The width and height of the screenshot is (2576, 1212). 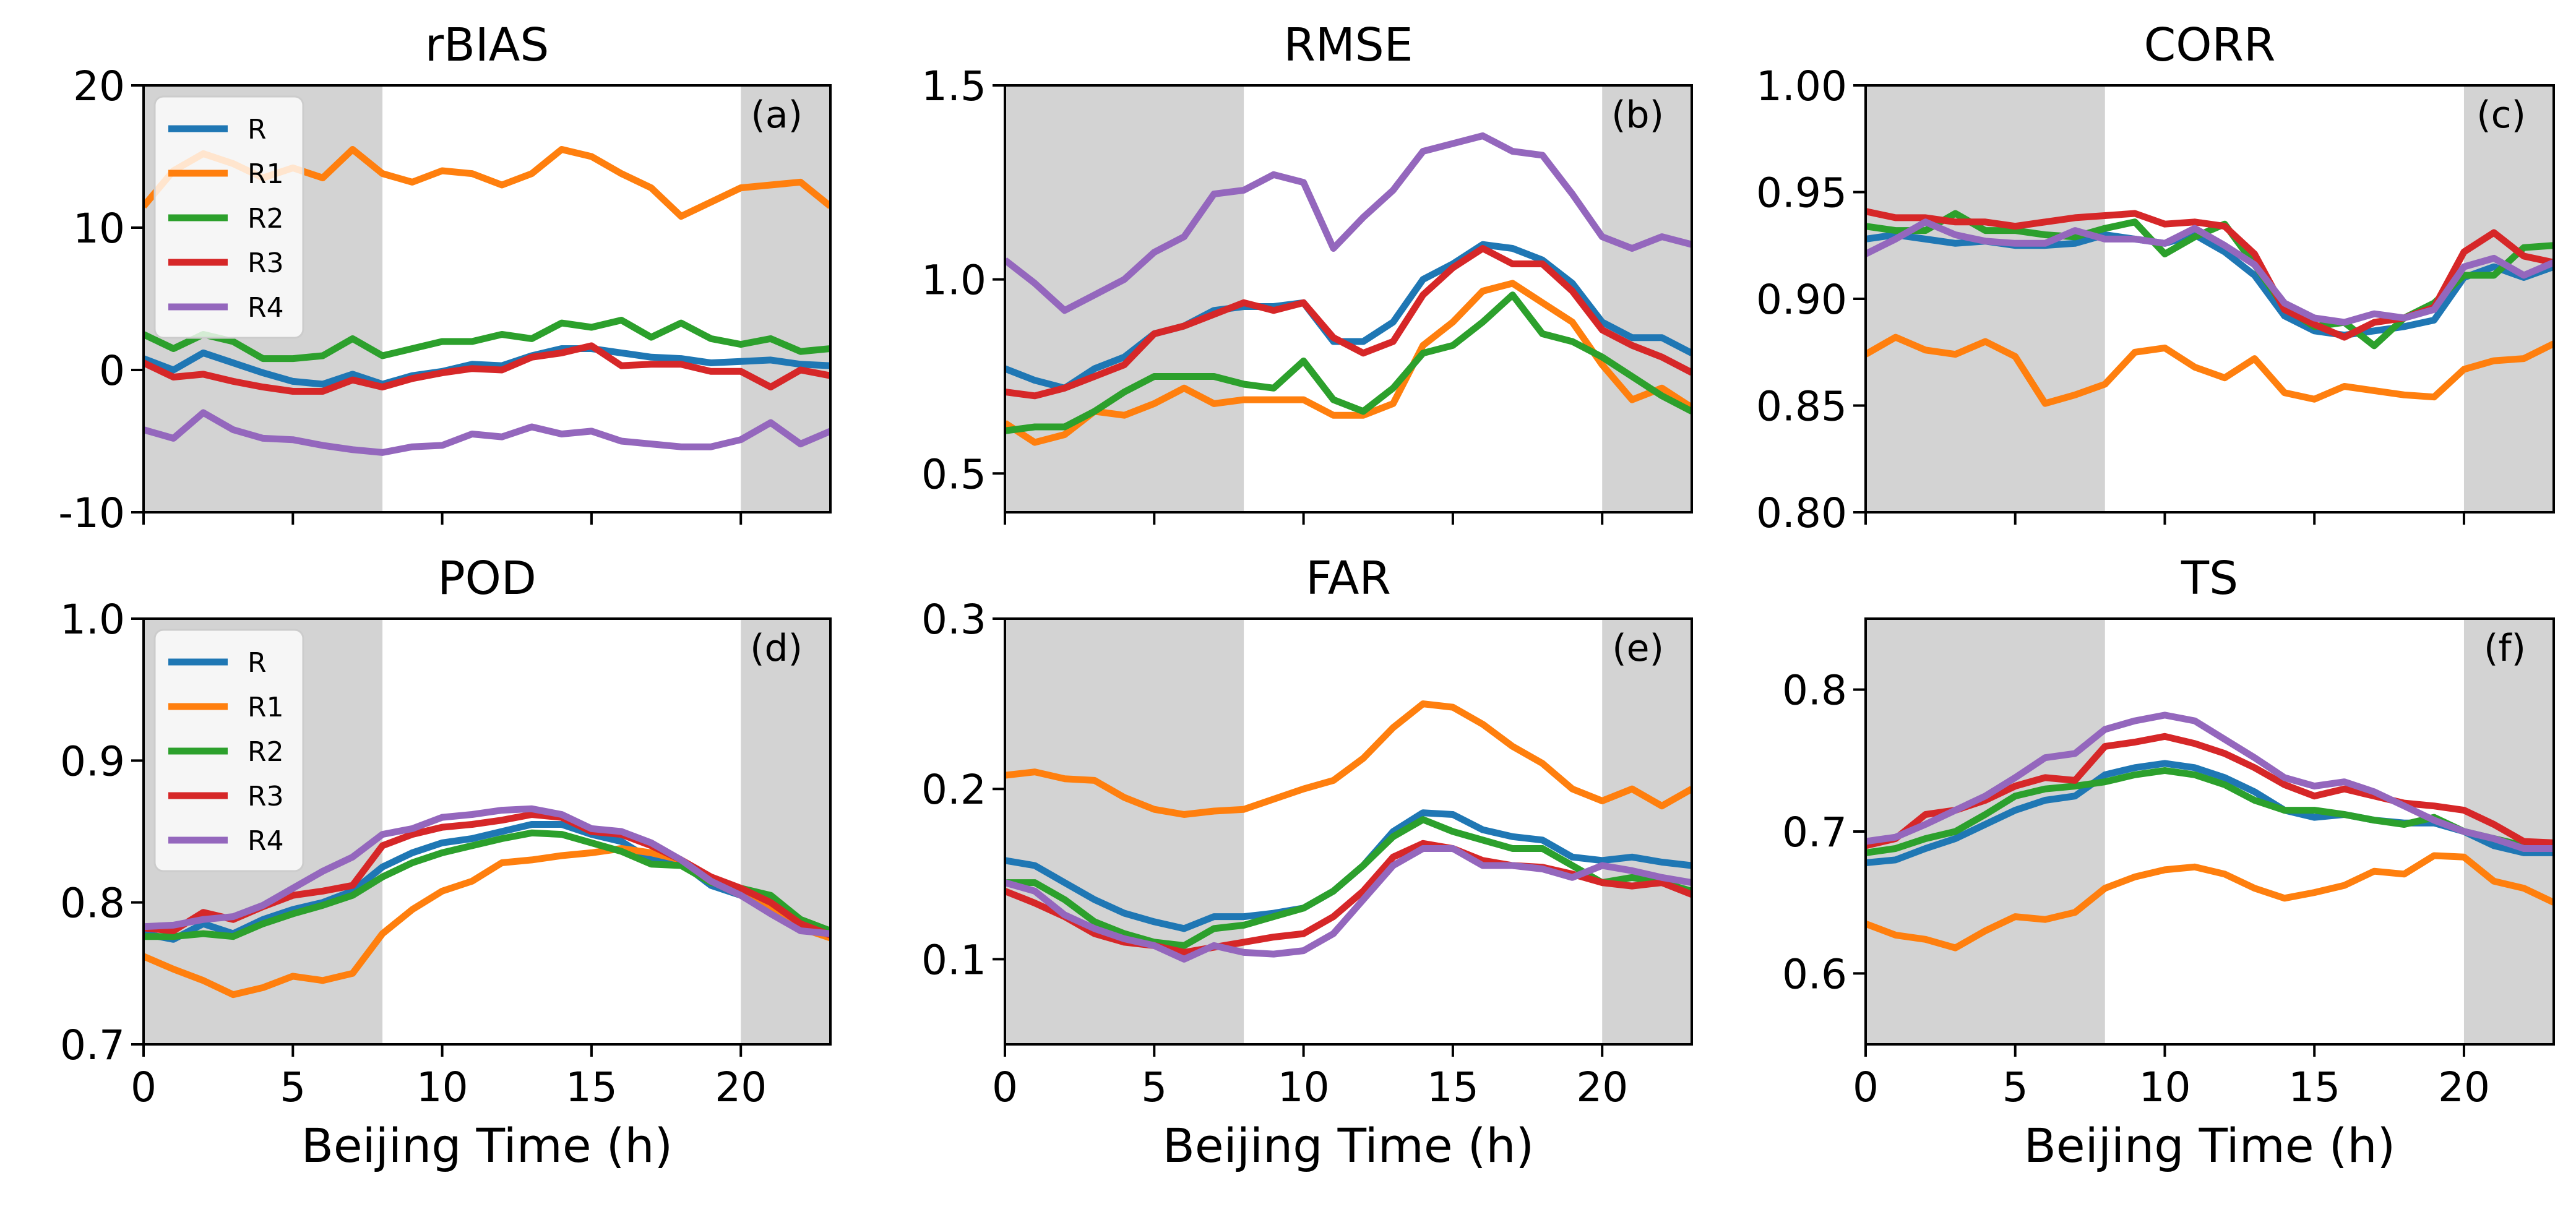 I want to click on panel-label: (c), so click(x=2501, y=115).